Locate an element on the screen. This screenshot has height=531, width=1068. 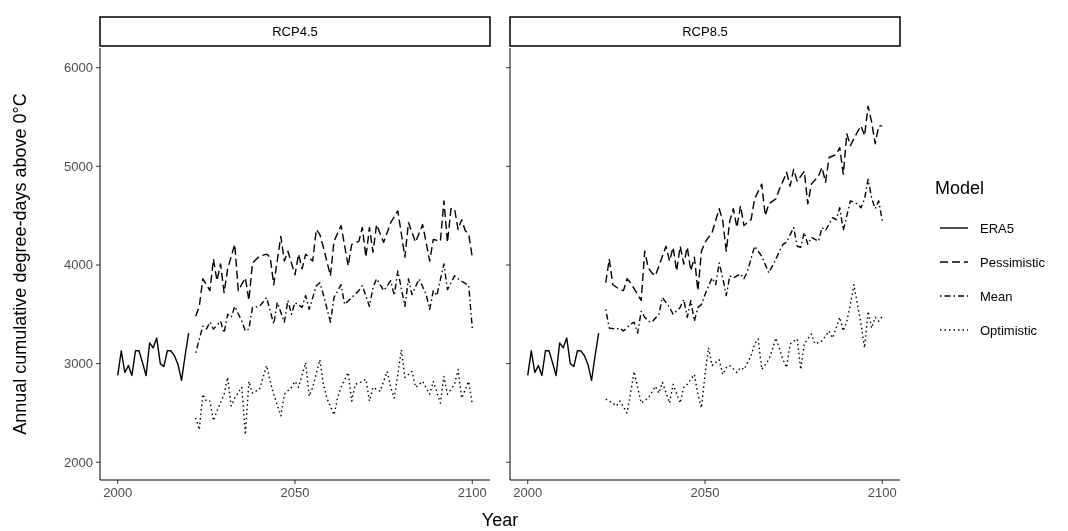
y-axis-title: Annual cumulative degree-days above 0°C is located at coordinates (20, 264).